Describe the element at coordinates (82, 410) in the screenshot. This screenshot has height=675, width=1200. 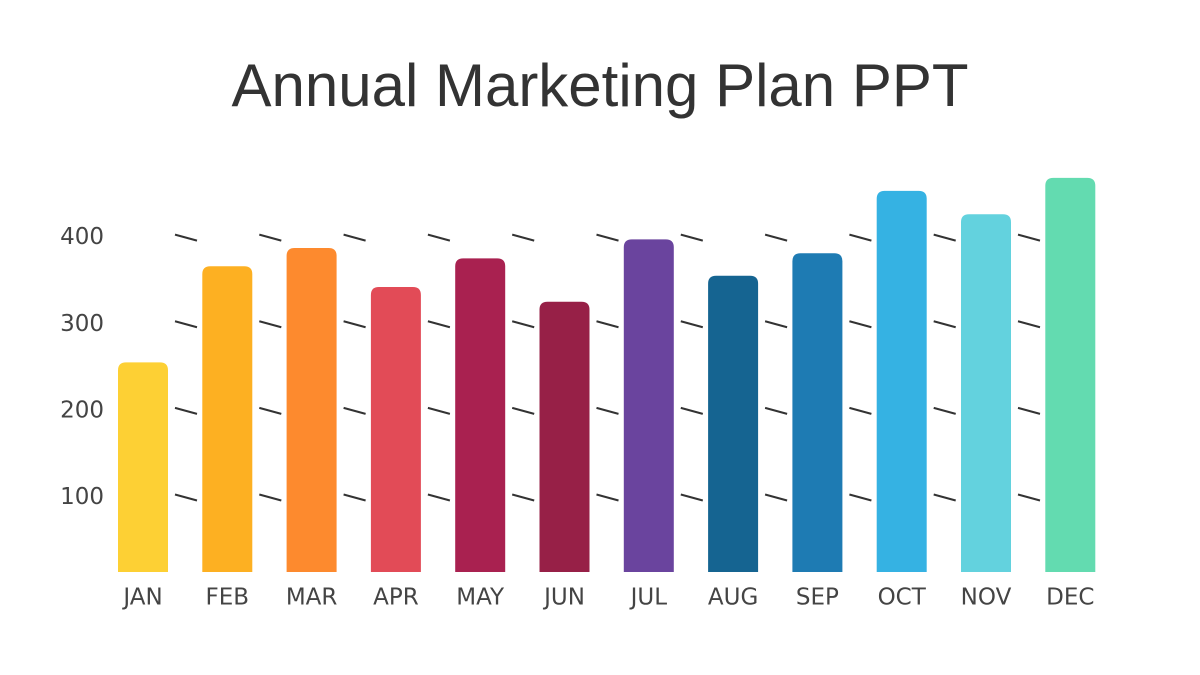
I see `y-tick-label: 200` at that location.